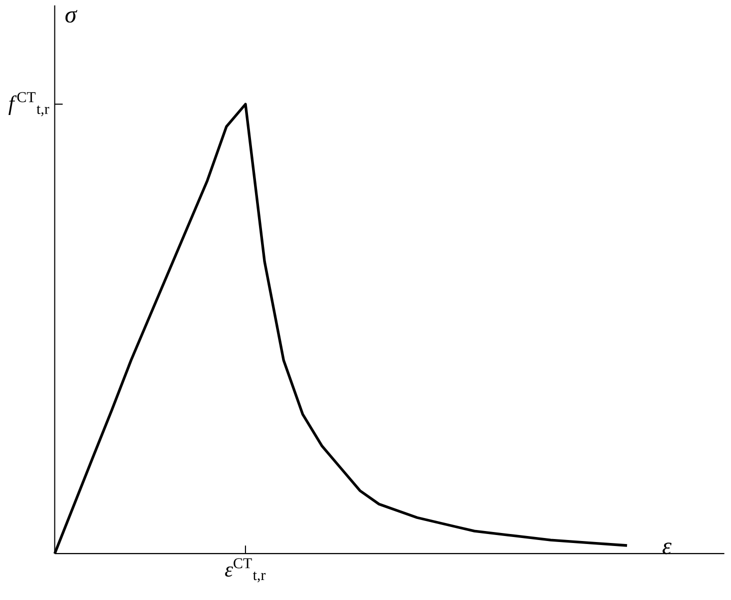  What do you see at coordinates (71, 16) in the screenshot?
I see `y-axis-title: σ` at bounding box center [71, 16].